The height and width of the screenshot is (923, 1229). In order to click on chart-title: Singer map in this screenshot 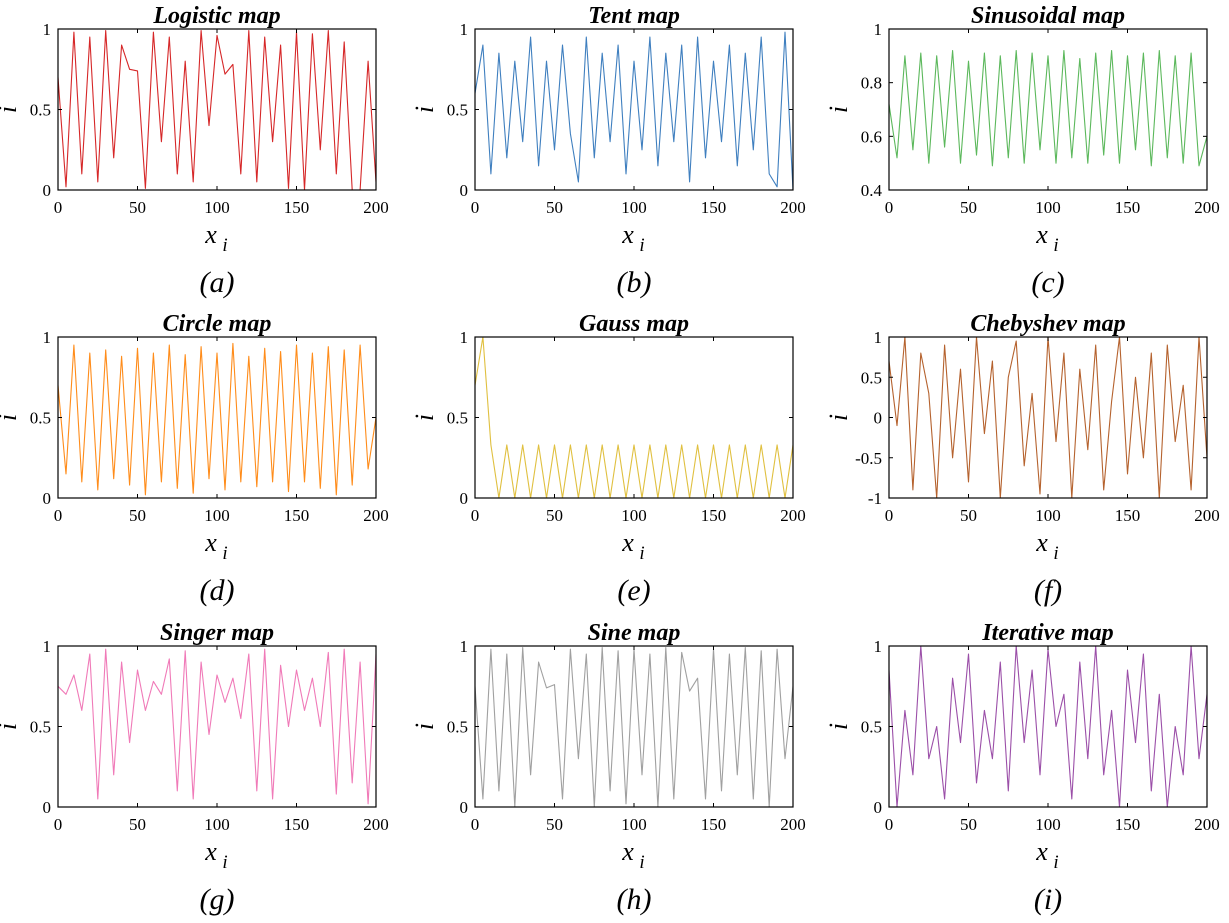, I will do `click(217, 633)`.